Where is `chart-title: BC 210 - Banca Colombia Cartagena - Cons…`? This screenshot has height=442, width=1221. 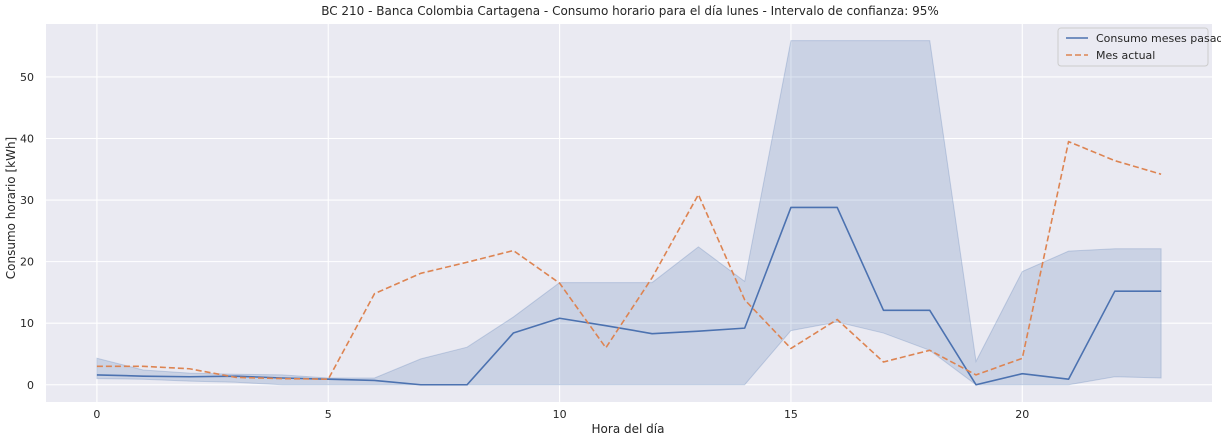
chart-title: BC 210 - Banca Colombia Cartagena - Cons… is located at coordinates (630, 11).